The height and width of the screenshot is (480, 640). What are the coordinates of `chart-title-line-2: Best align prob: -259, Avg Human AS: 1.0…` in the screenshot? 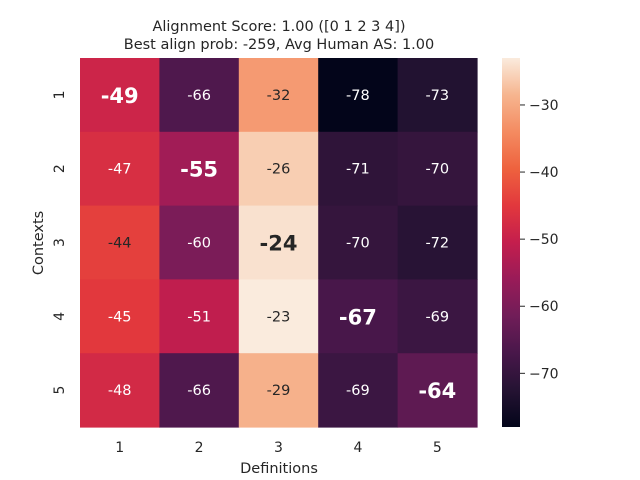 It's located at (279, 45).